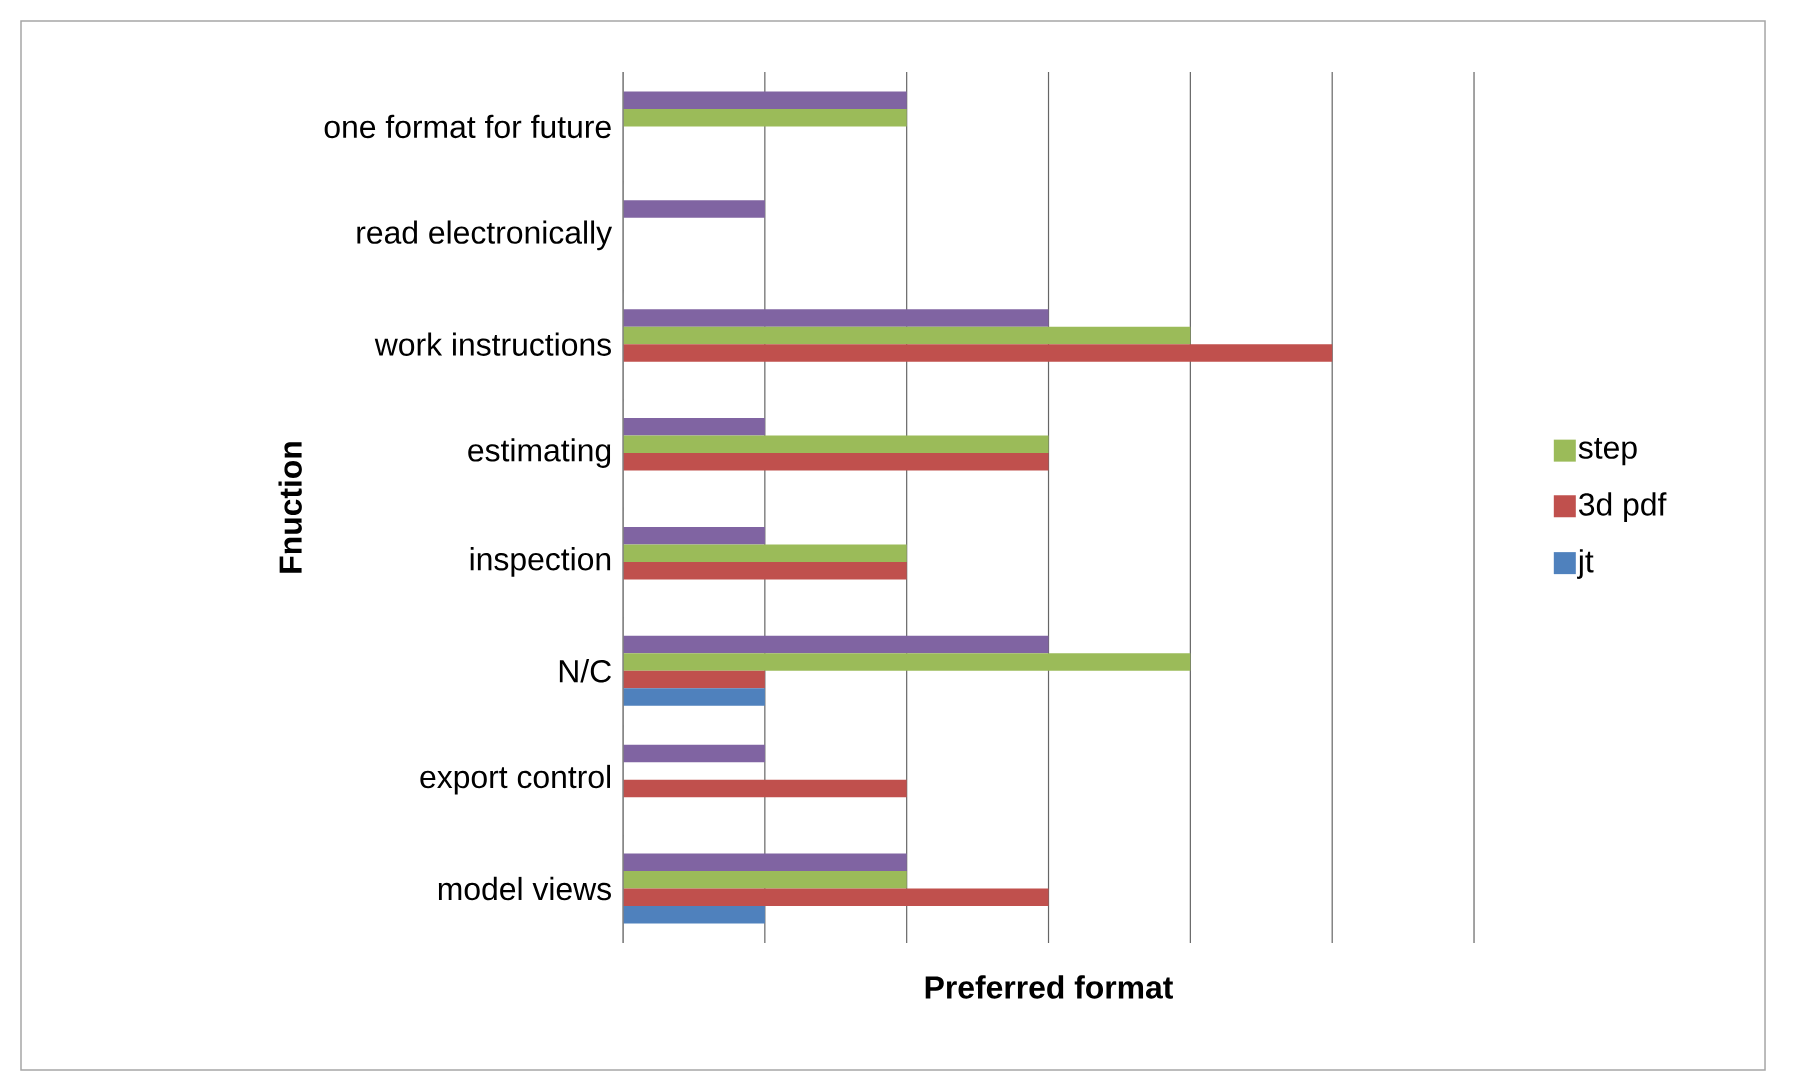 The image size is (1794, 1083). I want to click on y-axis-title: Fnuction, so click(290, 507).